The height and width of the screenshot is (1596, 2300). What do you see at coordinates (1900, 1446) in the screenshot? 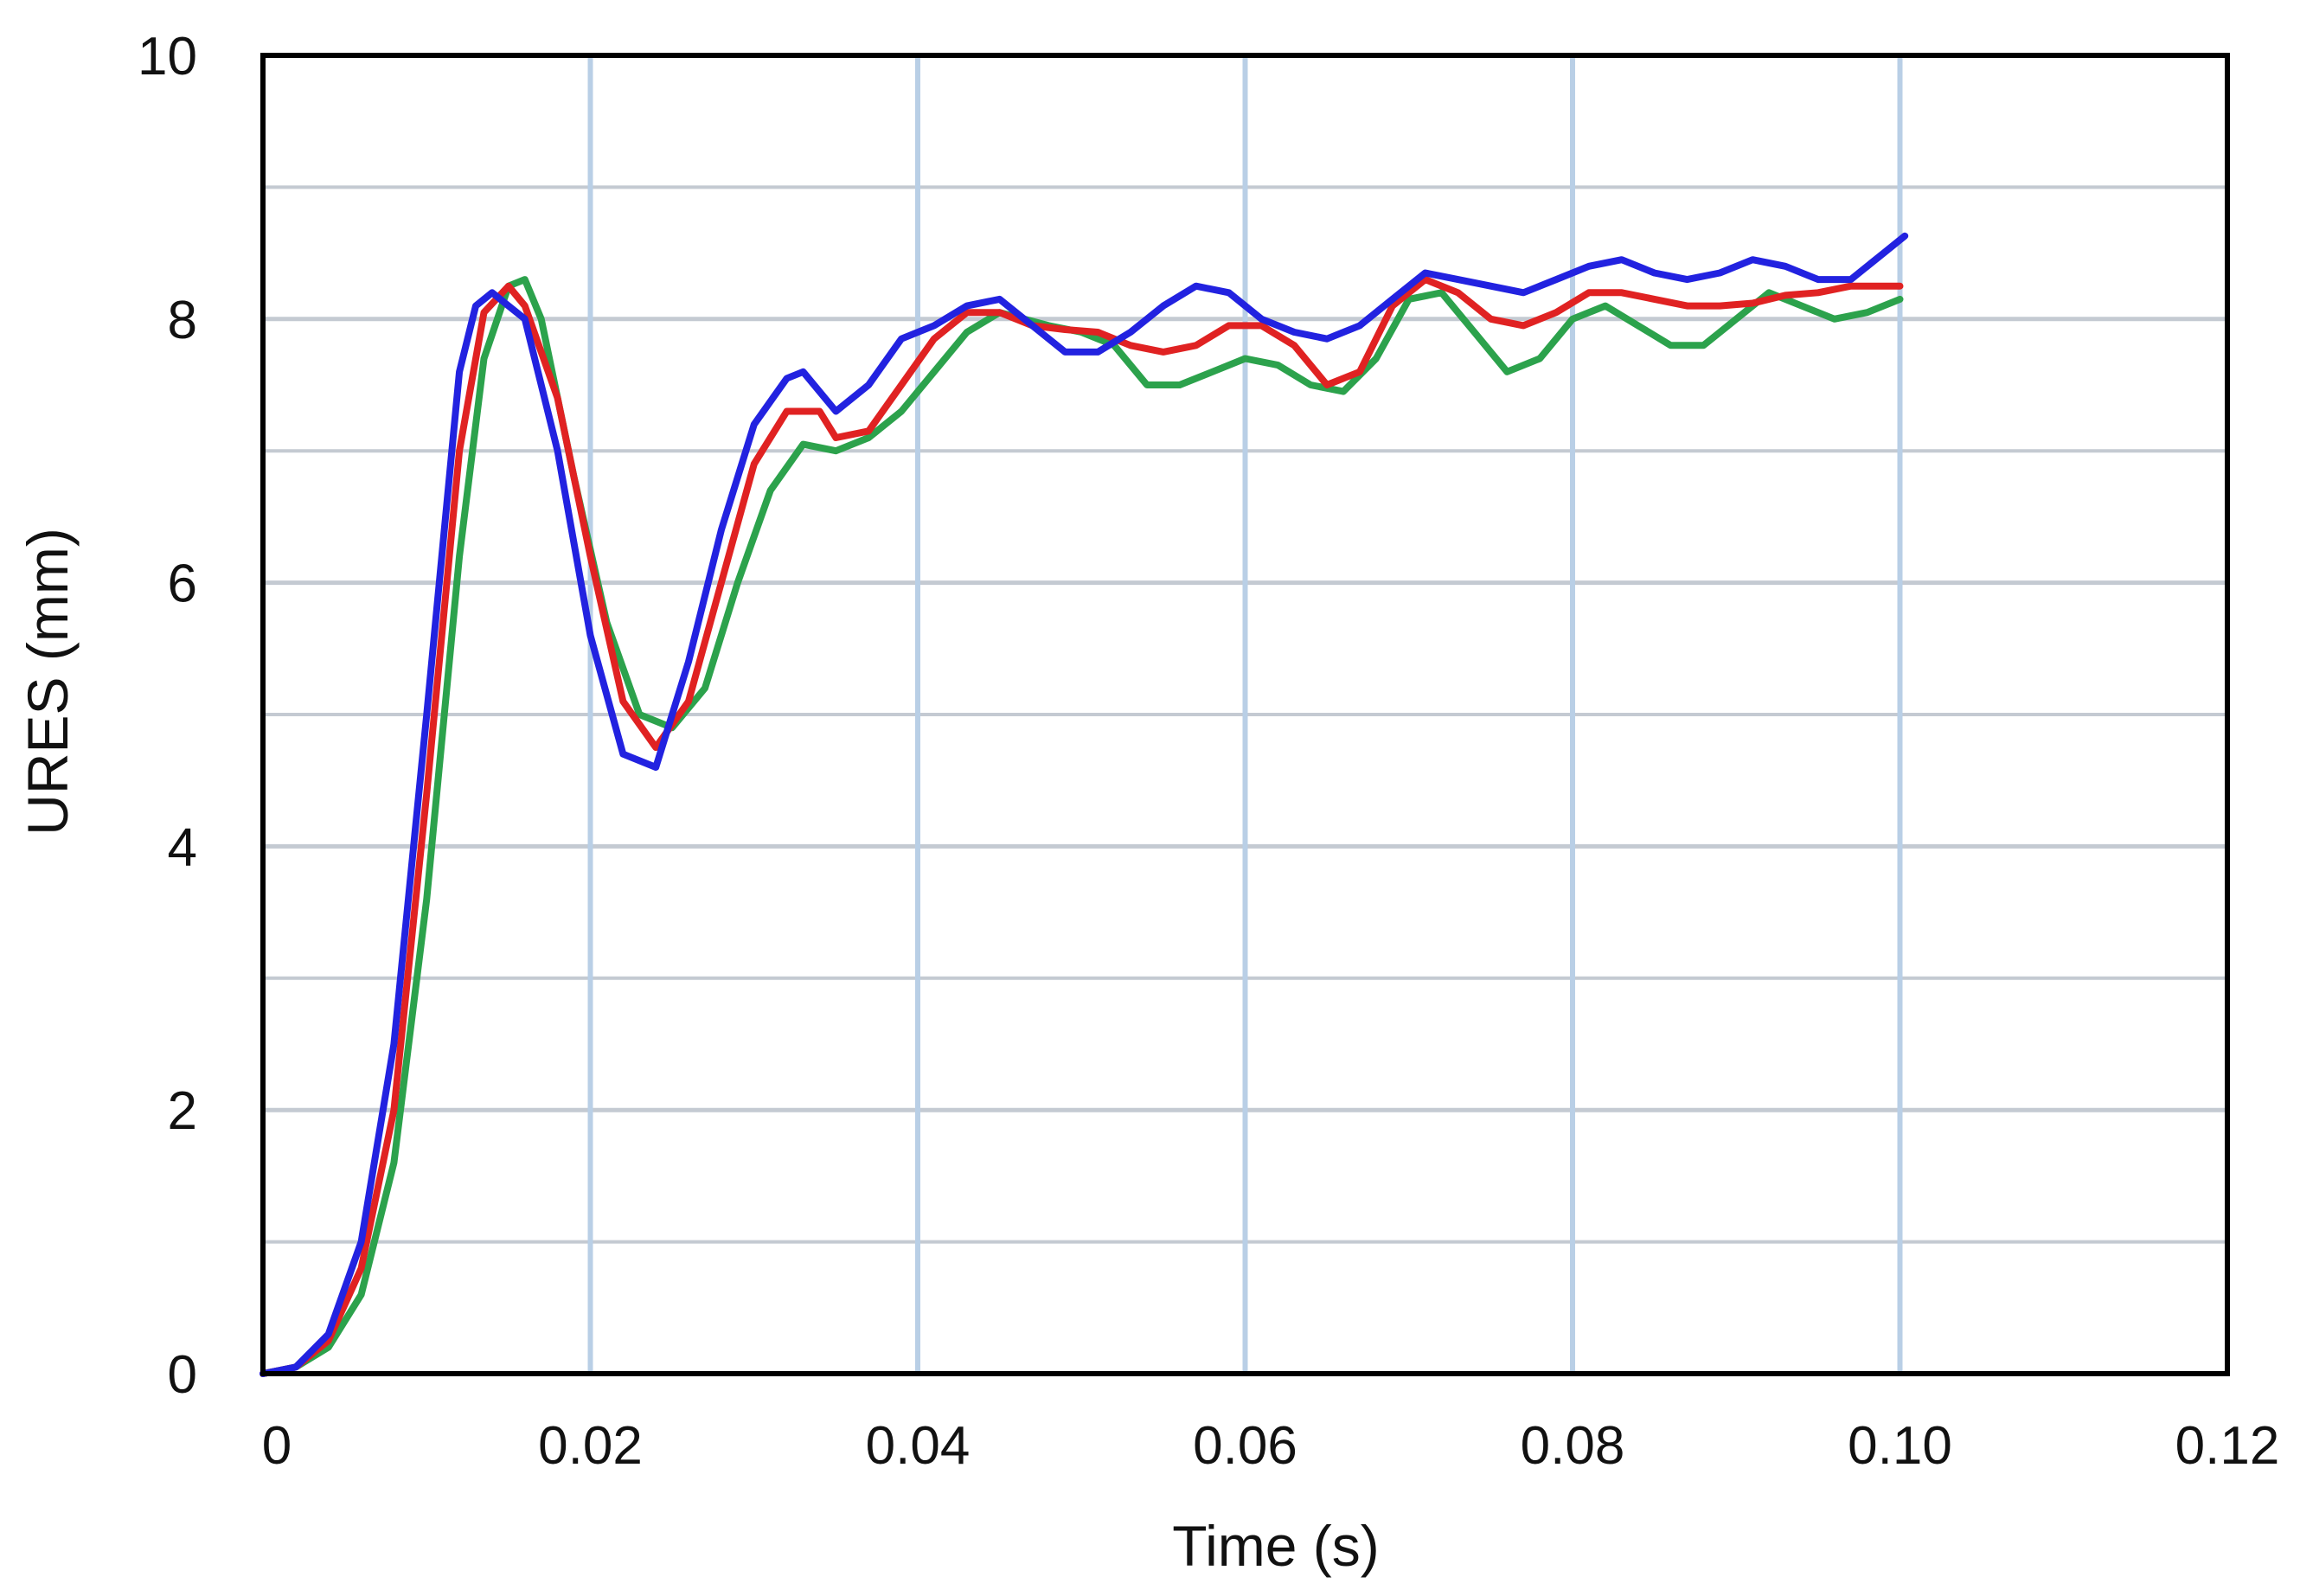
I see `x-tick-label: 0.10` at bounding box center [1900, 1446].